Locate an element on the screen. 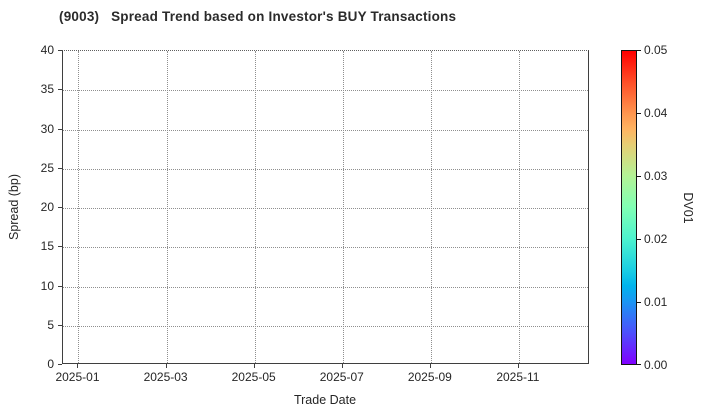 The width and height of the screenshot is (720, 420). y-tick-label: 25 is located at coordinates (47, 167).